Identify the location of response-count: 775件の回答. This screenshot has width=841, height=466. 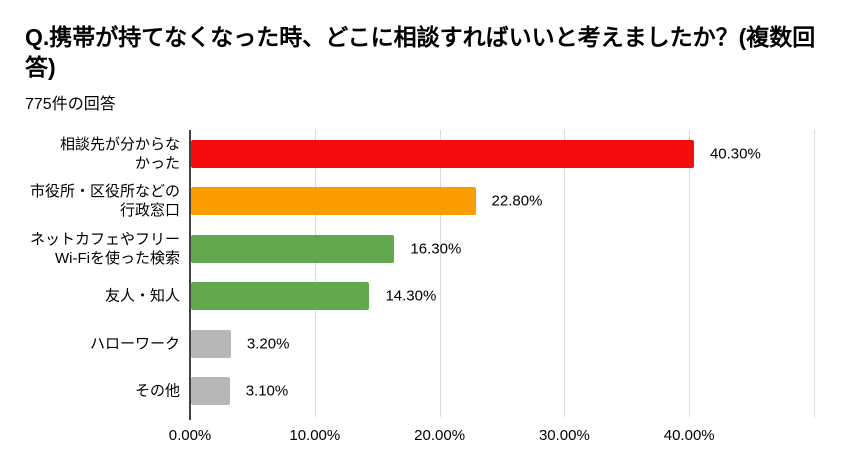
(70, 104).